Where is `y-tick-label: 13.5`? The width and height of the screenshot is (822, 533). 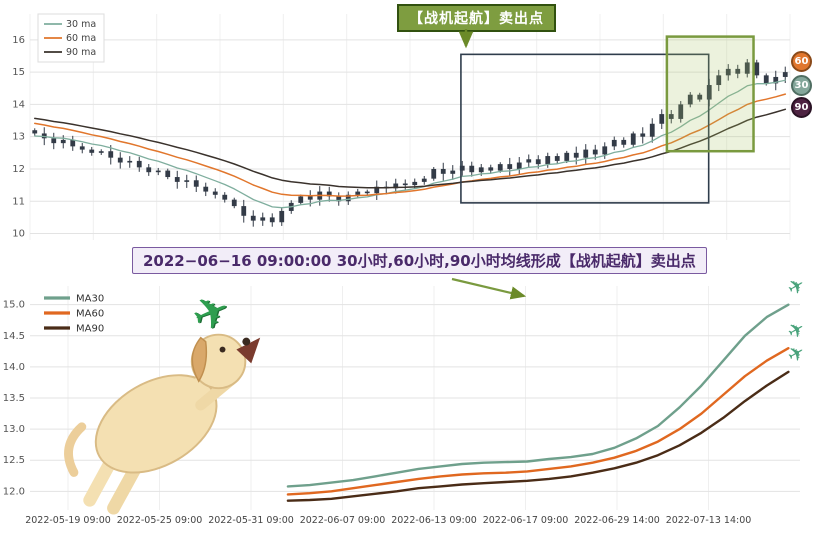
y-tick-label: 13.5 is located at coordinates (14, 398).